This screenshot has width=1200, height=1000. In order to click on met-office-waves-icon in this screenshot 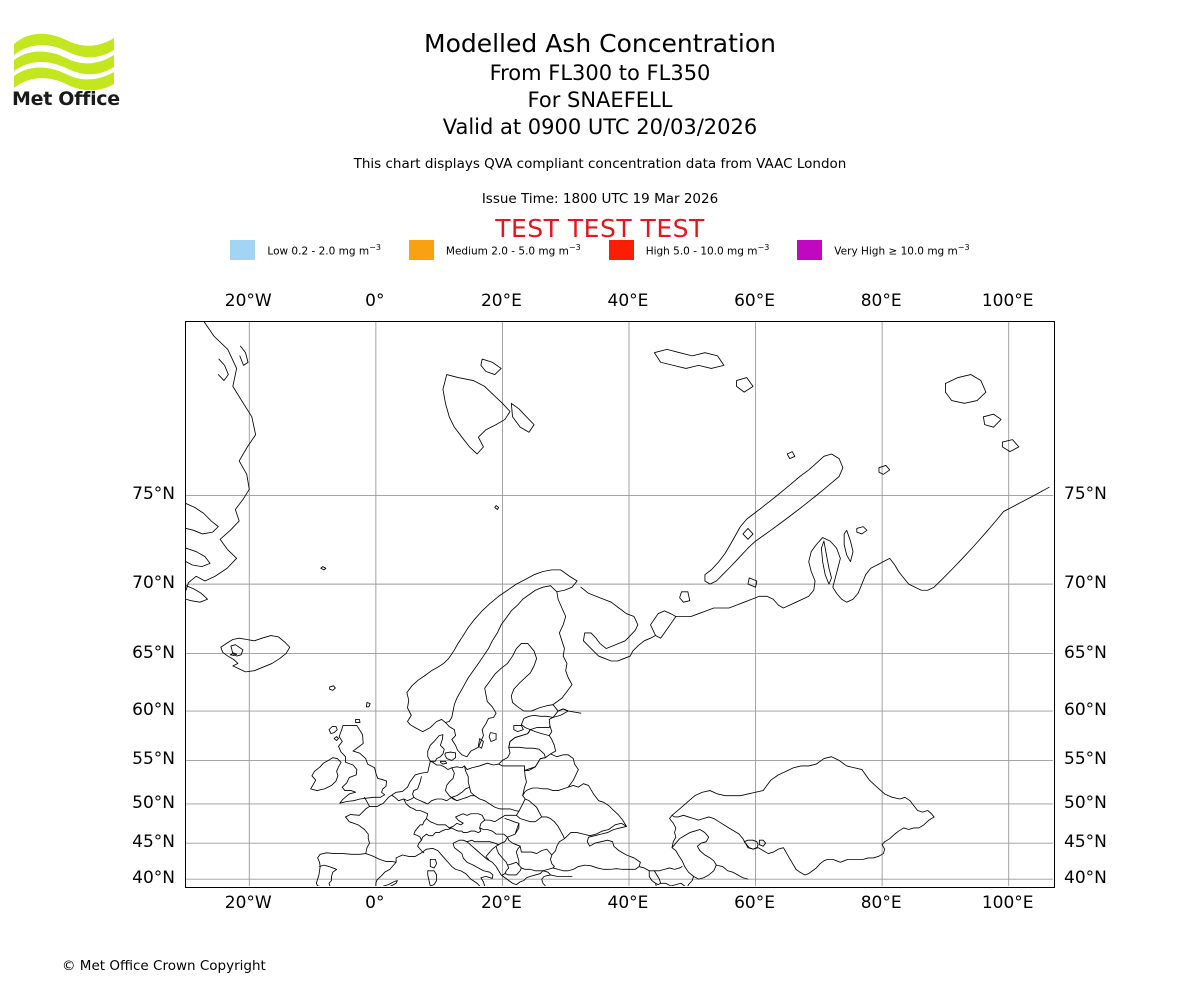, I will do `click(64, 62)`.